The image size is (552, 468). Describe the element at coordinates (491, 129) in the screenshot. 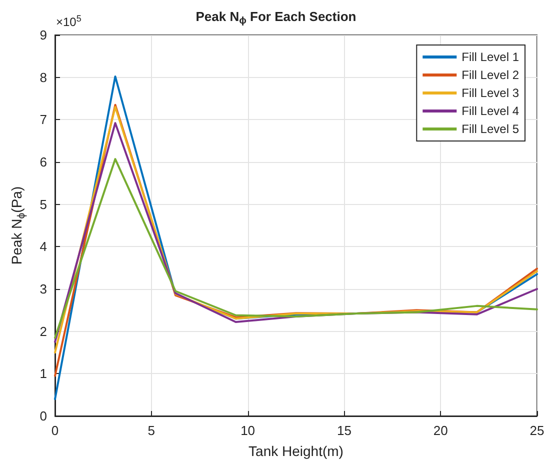

I see `legend-label: Fill Level 5` at that location.